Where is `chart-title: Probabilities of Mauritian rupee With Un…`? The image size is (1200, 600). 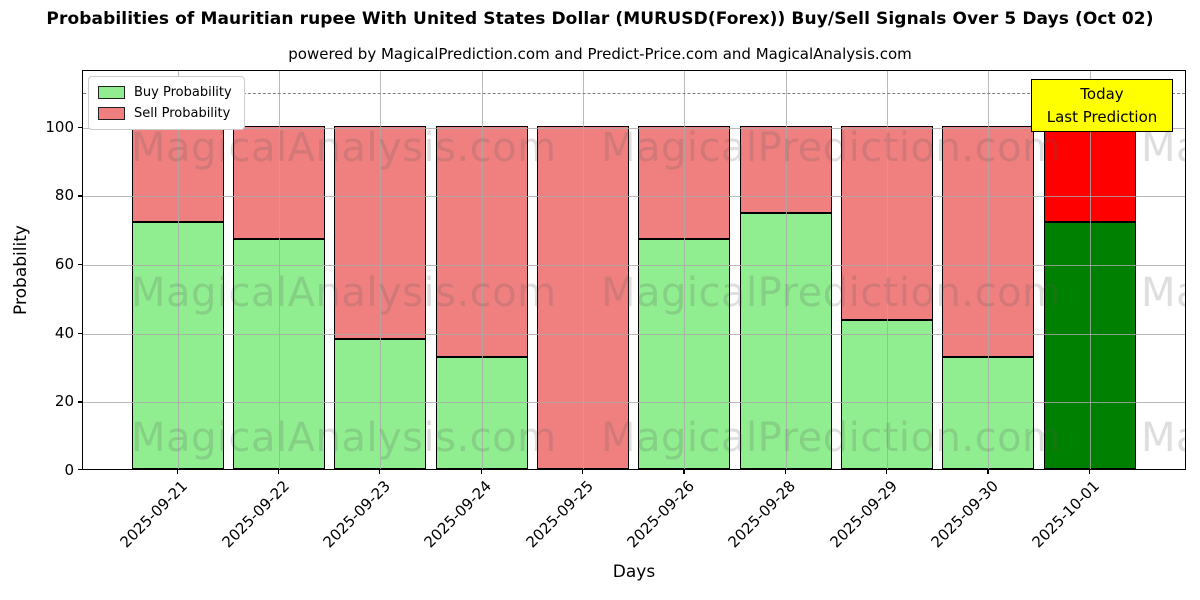 chart-title: Probabilities of Mauritian rupee With Un… is located at coordinates (600, 19).